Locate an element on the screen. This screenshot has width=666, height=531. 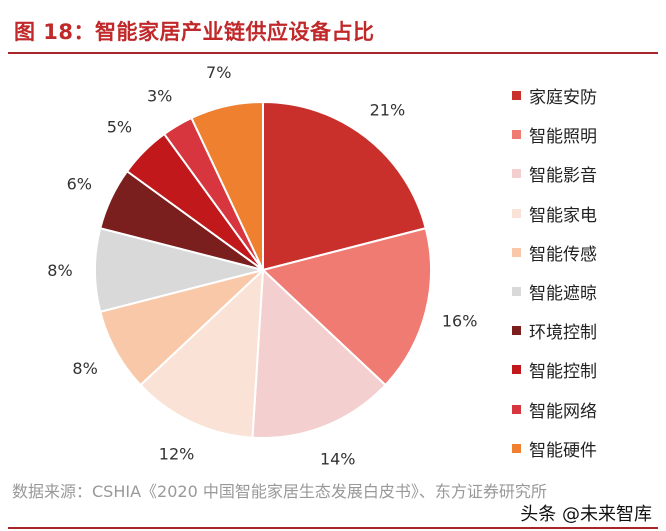
source-note: 数据来源：CSHIA《2020 中国智能家居生态发展白皮书》、东方证券研究所 is located at coordinates (279, 491).